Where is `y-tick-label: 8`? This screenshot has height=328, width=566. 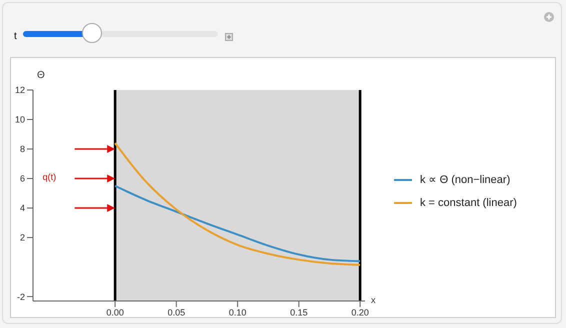 y-tick-label: 8 is located at coordinates (22, 149).